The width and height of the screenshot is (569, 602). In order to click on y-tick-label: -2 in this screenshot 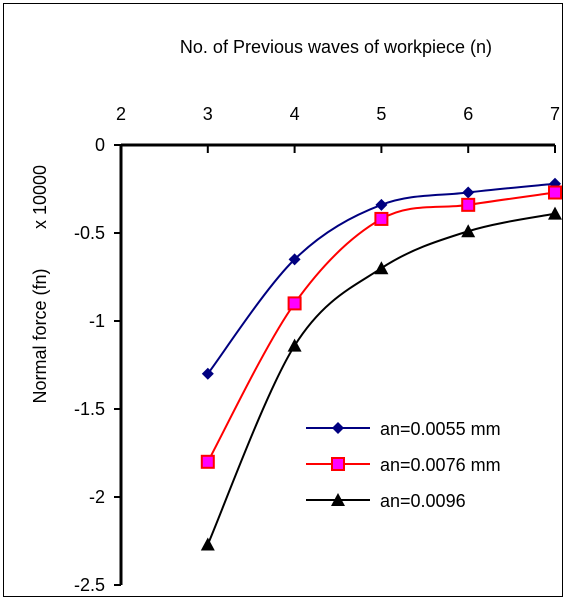, I will do `click(97, 497)`.